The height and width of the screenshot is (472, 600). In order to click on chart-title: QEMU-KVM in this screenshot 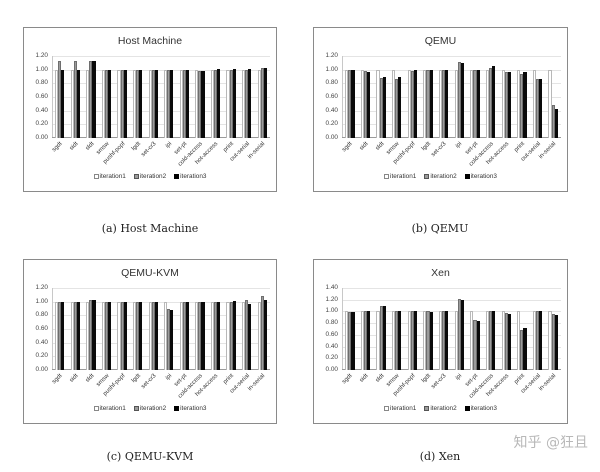, I will do `click(150, 273)`.